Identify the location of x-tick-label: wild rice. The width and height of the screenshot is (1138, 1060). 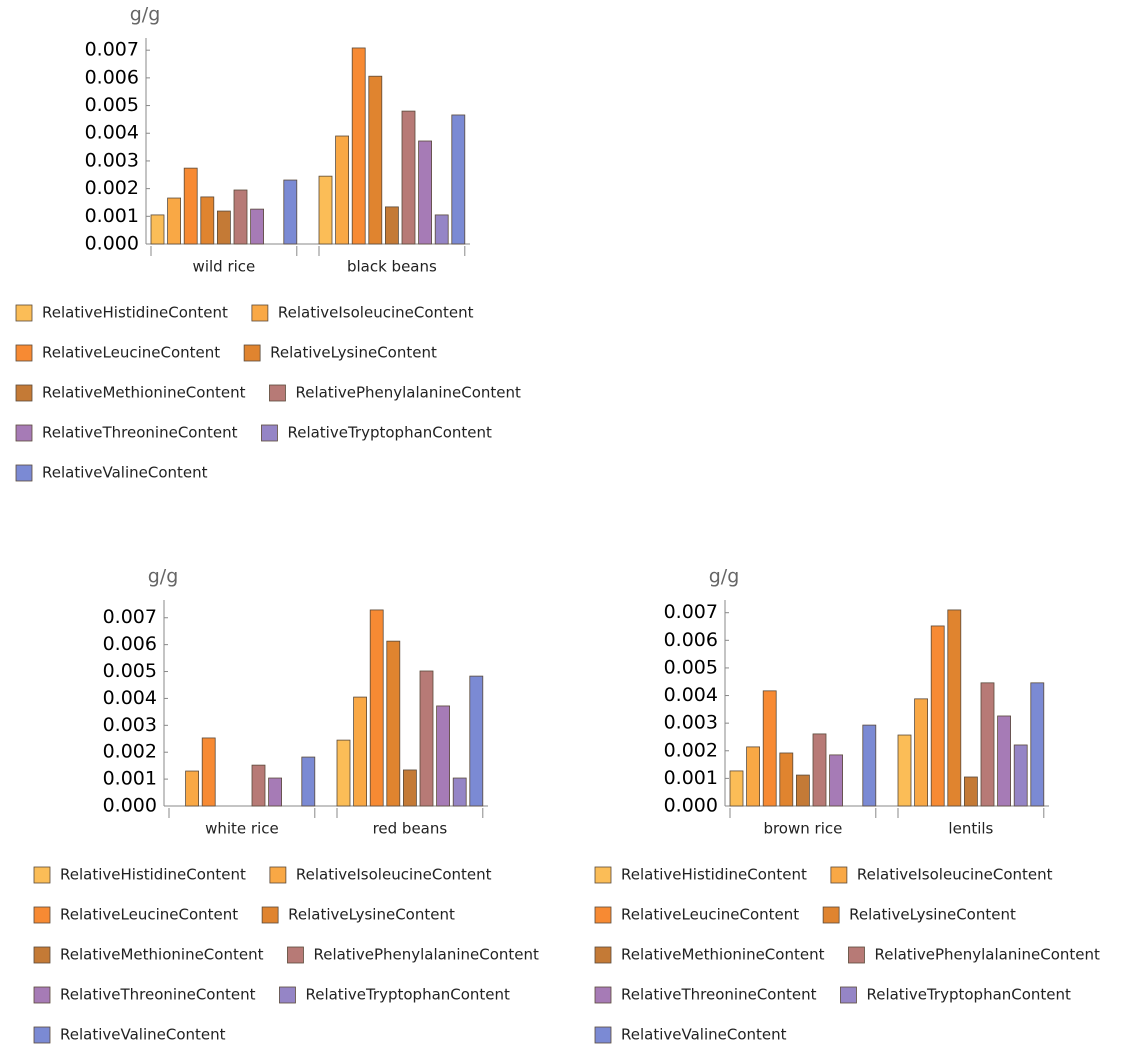
(224, 267).